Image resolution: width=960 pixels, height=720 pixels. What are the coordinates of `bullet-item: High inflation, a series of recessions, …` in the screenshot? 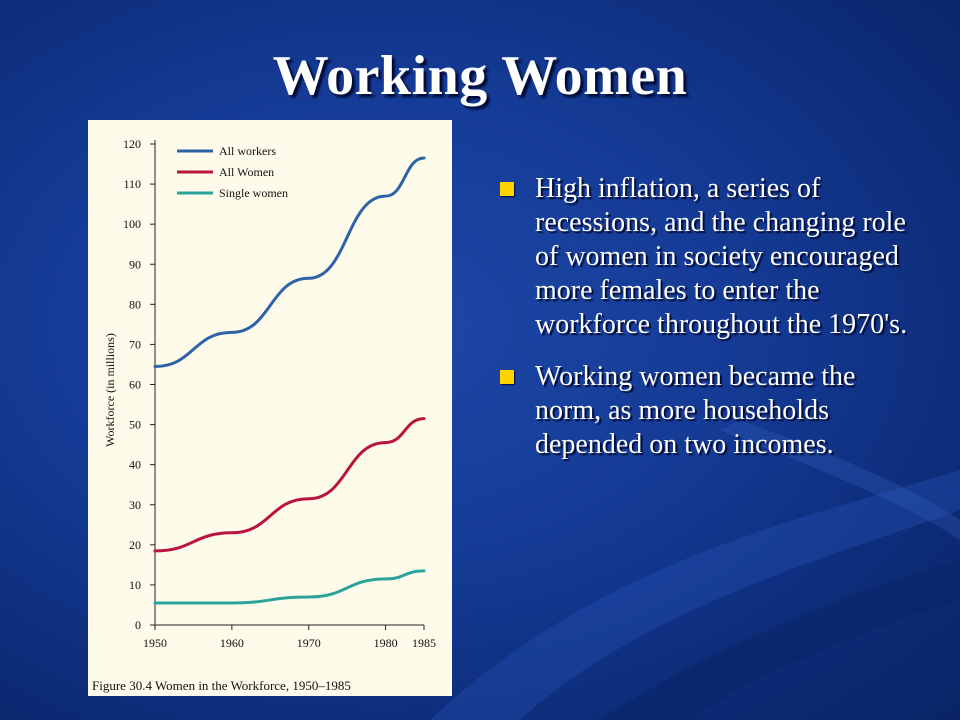 It's located at (705, 257).